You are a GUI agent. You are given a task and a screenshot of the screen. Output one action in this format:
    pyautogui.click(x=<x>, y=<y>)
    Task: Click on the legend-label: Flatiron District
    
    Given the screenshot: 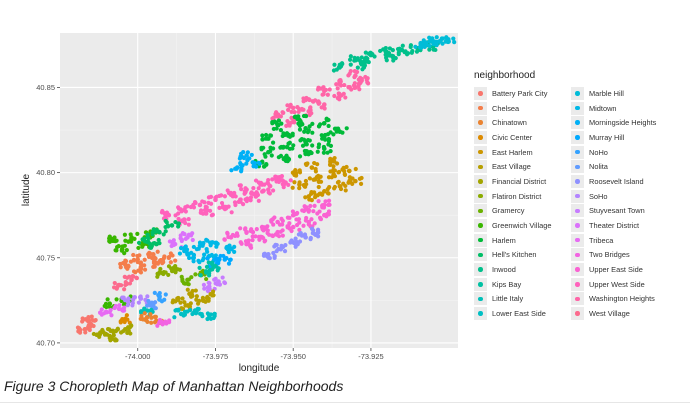 What is the action you would take?
    pyautogui.click(x=517, y=196)
    